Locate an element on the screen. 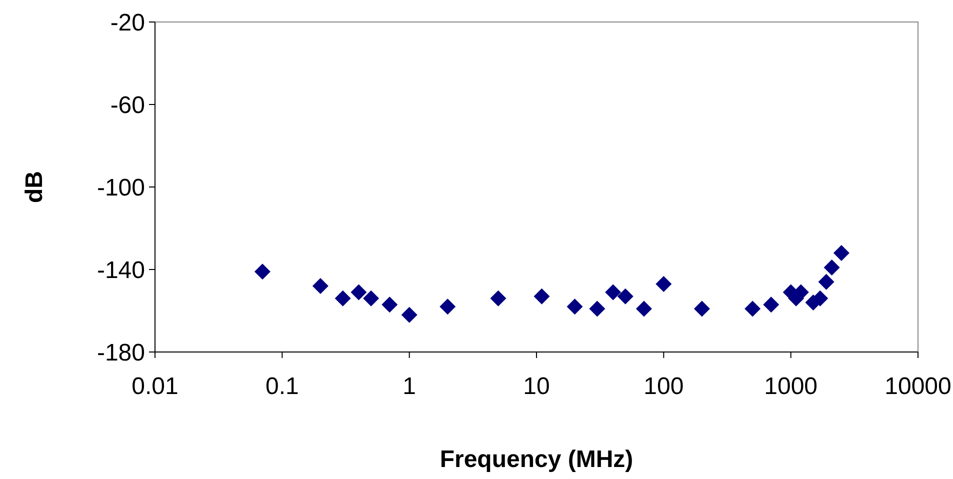 The height and width of the screenshot is (479, 953). x-tick-label: 100 is located at coordinates (664, 386).